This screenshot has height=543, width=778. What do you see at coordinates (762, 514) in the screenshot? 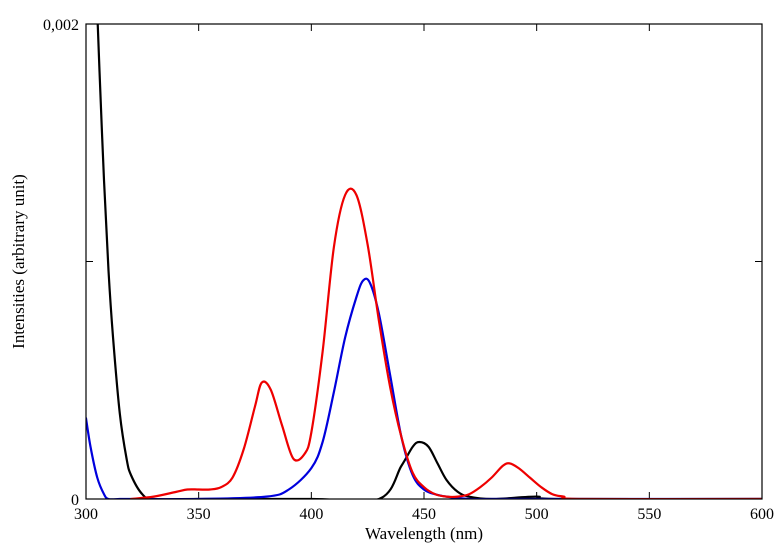
I see `x-tick-label: 600` at bounding box center [762, 514].